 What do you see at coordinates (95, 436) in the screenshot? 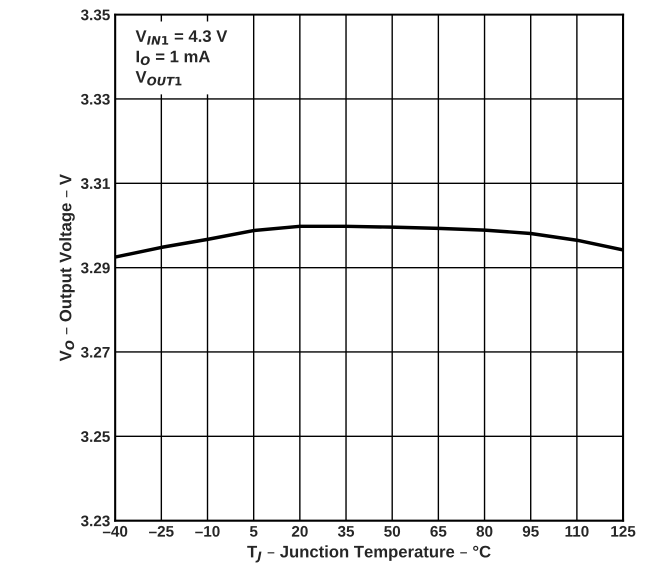
I see `y-tick-label: 3.25` at bounding box center [95, 436].